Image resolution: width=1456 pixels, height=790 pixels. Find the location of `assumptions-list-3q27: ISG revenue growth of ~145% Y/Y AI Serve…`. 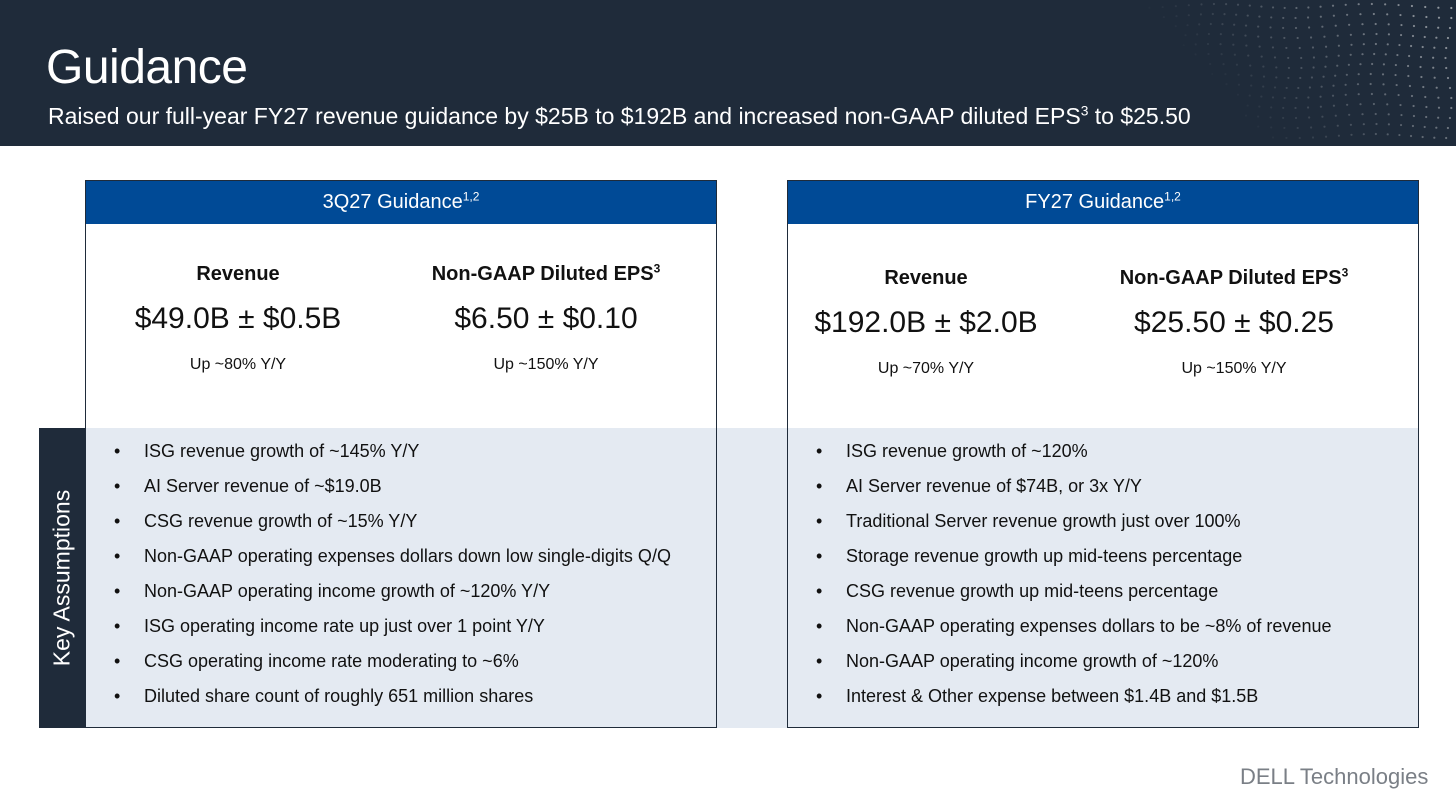

assumptions-list-3q27: ISG revenue growth of ~145% Y/Y AI Serve… is located at coordinates (392, 581).